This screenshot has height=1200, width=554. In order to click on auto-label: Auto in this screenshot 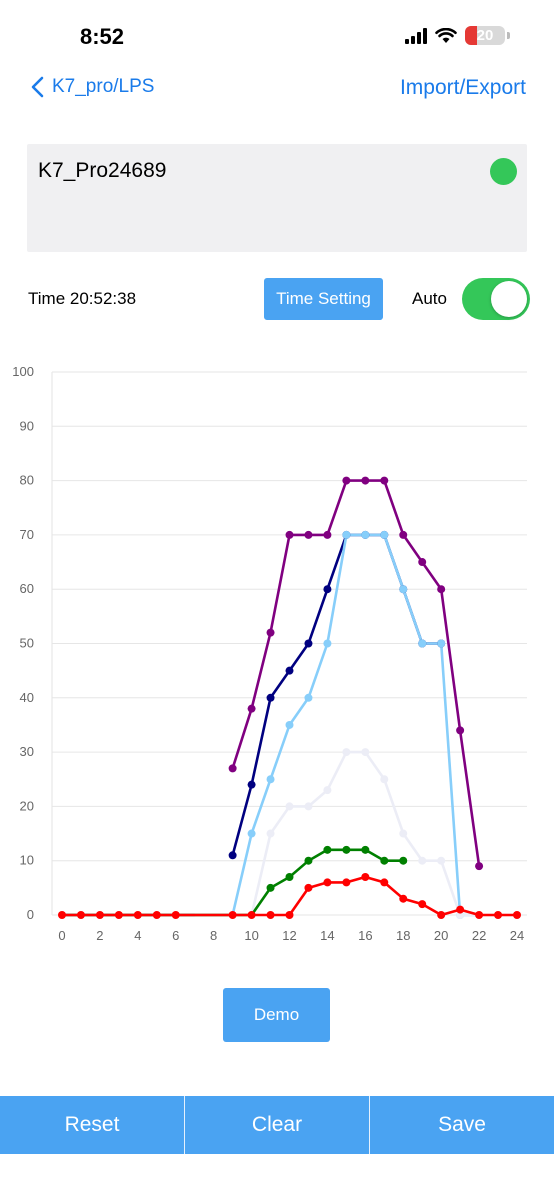, I will do `click(429, 298)`.